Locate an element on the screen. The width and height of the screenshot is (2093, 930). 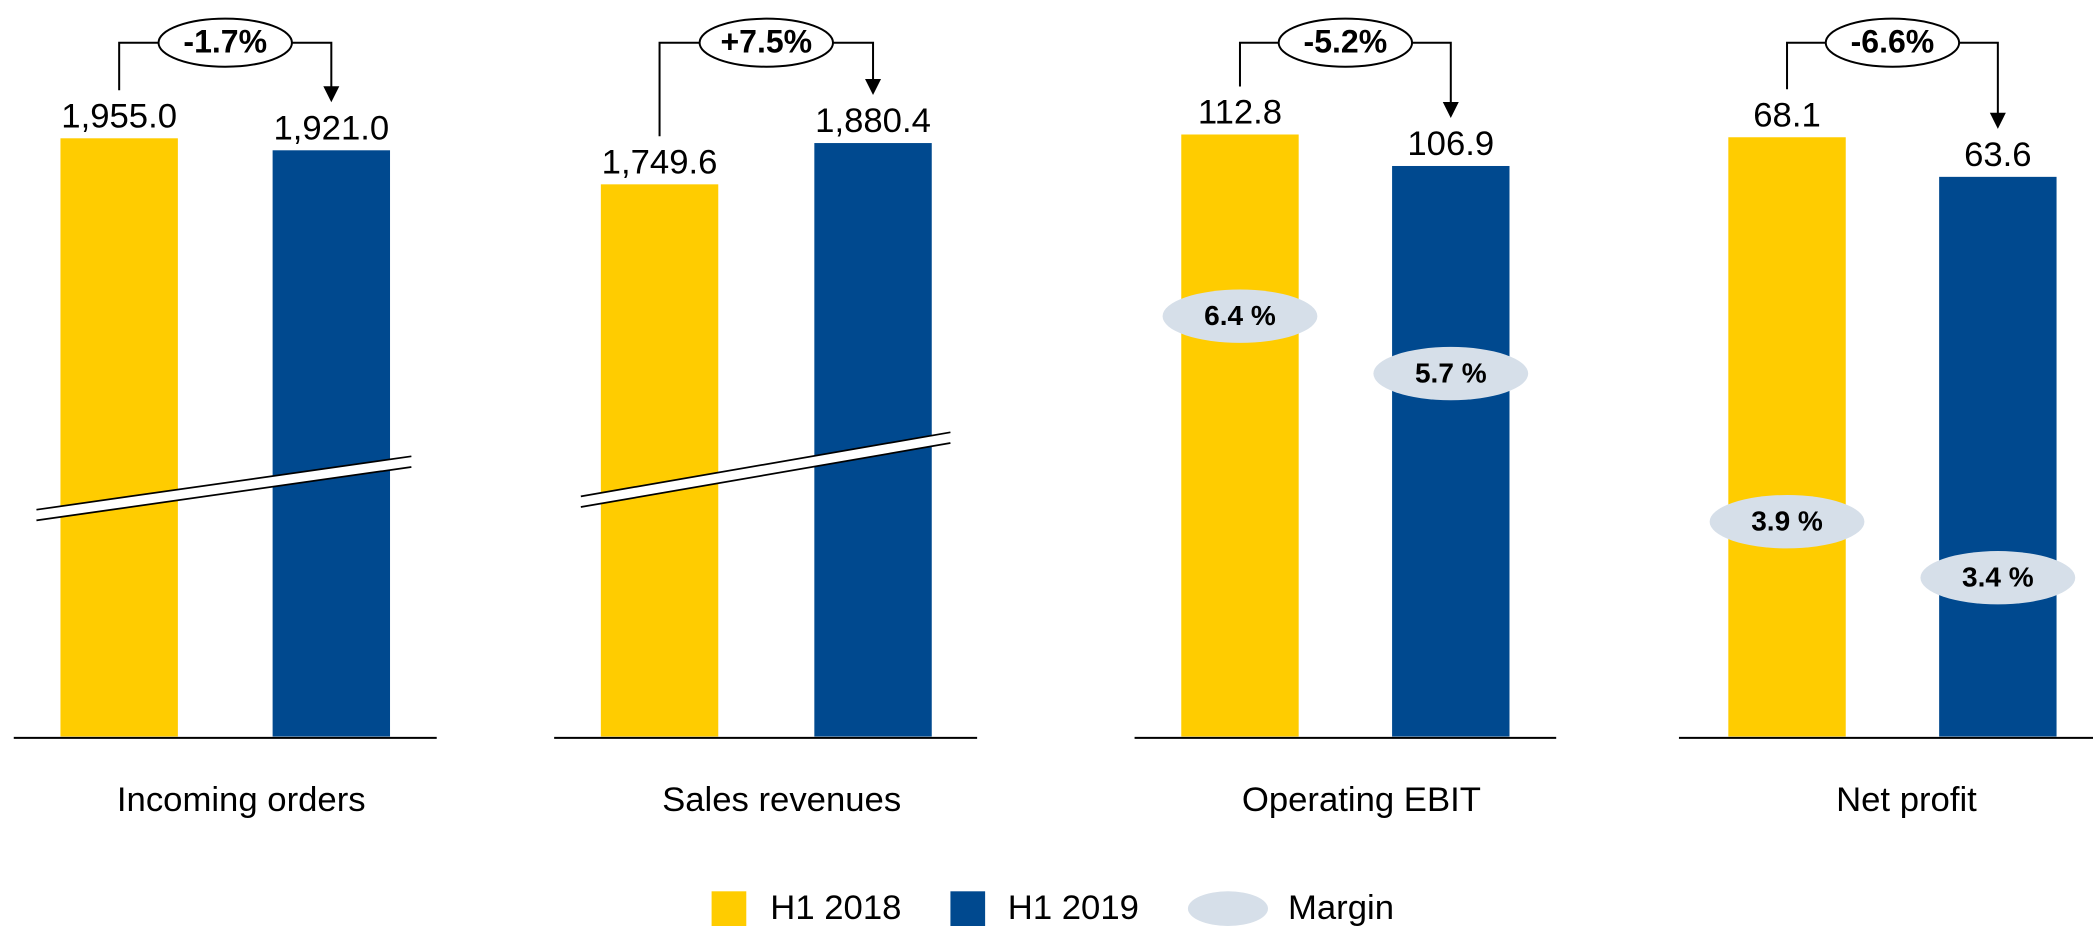
value-label: 1,955.0 is located at coordinates (119, 116).